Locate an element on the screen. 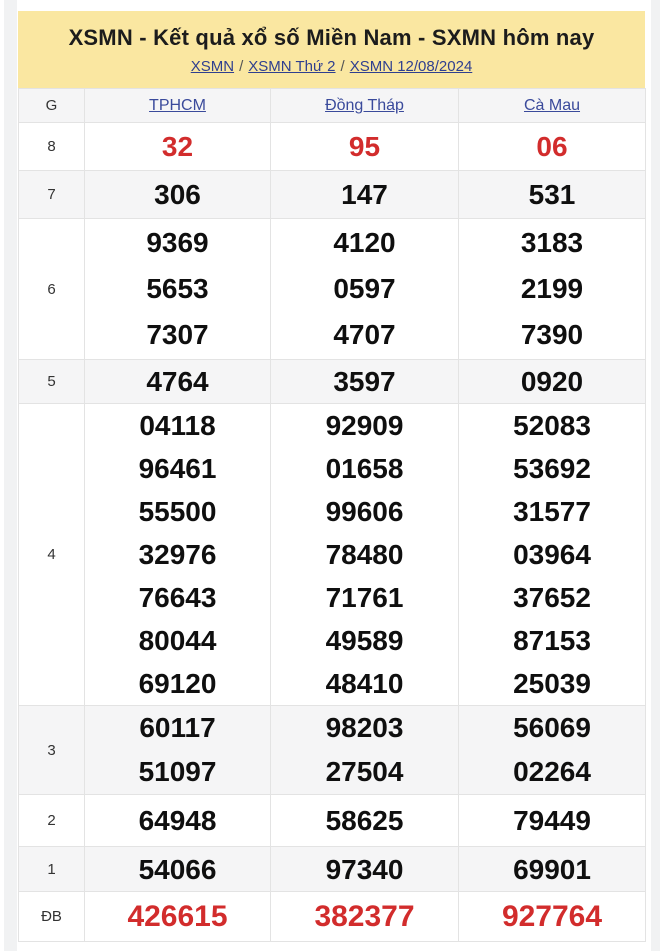 The image size is (660, 951). prize-numbers-cell: 32 is located at coordinates (177, 146).